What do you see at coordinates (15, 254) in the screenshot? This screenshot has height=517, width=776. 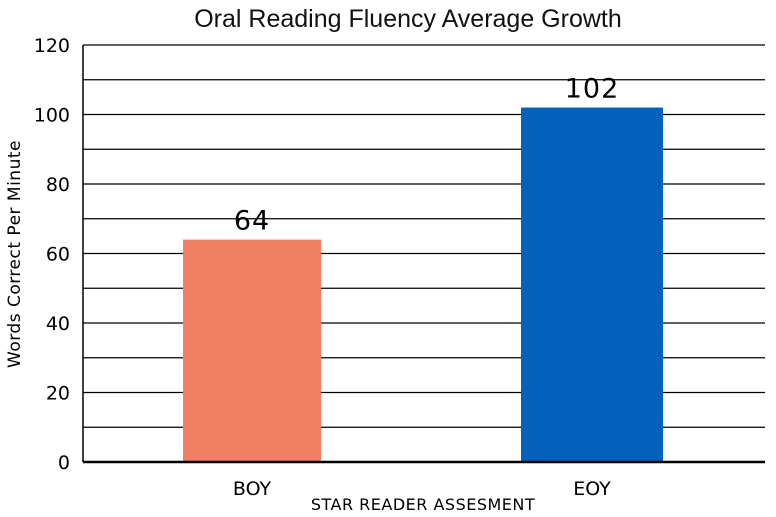 I see `y-axis-label: Words Correct Per Minute` at bounding box center [15, 254].